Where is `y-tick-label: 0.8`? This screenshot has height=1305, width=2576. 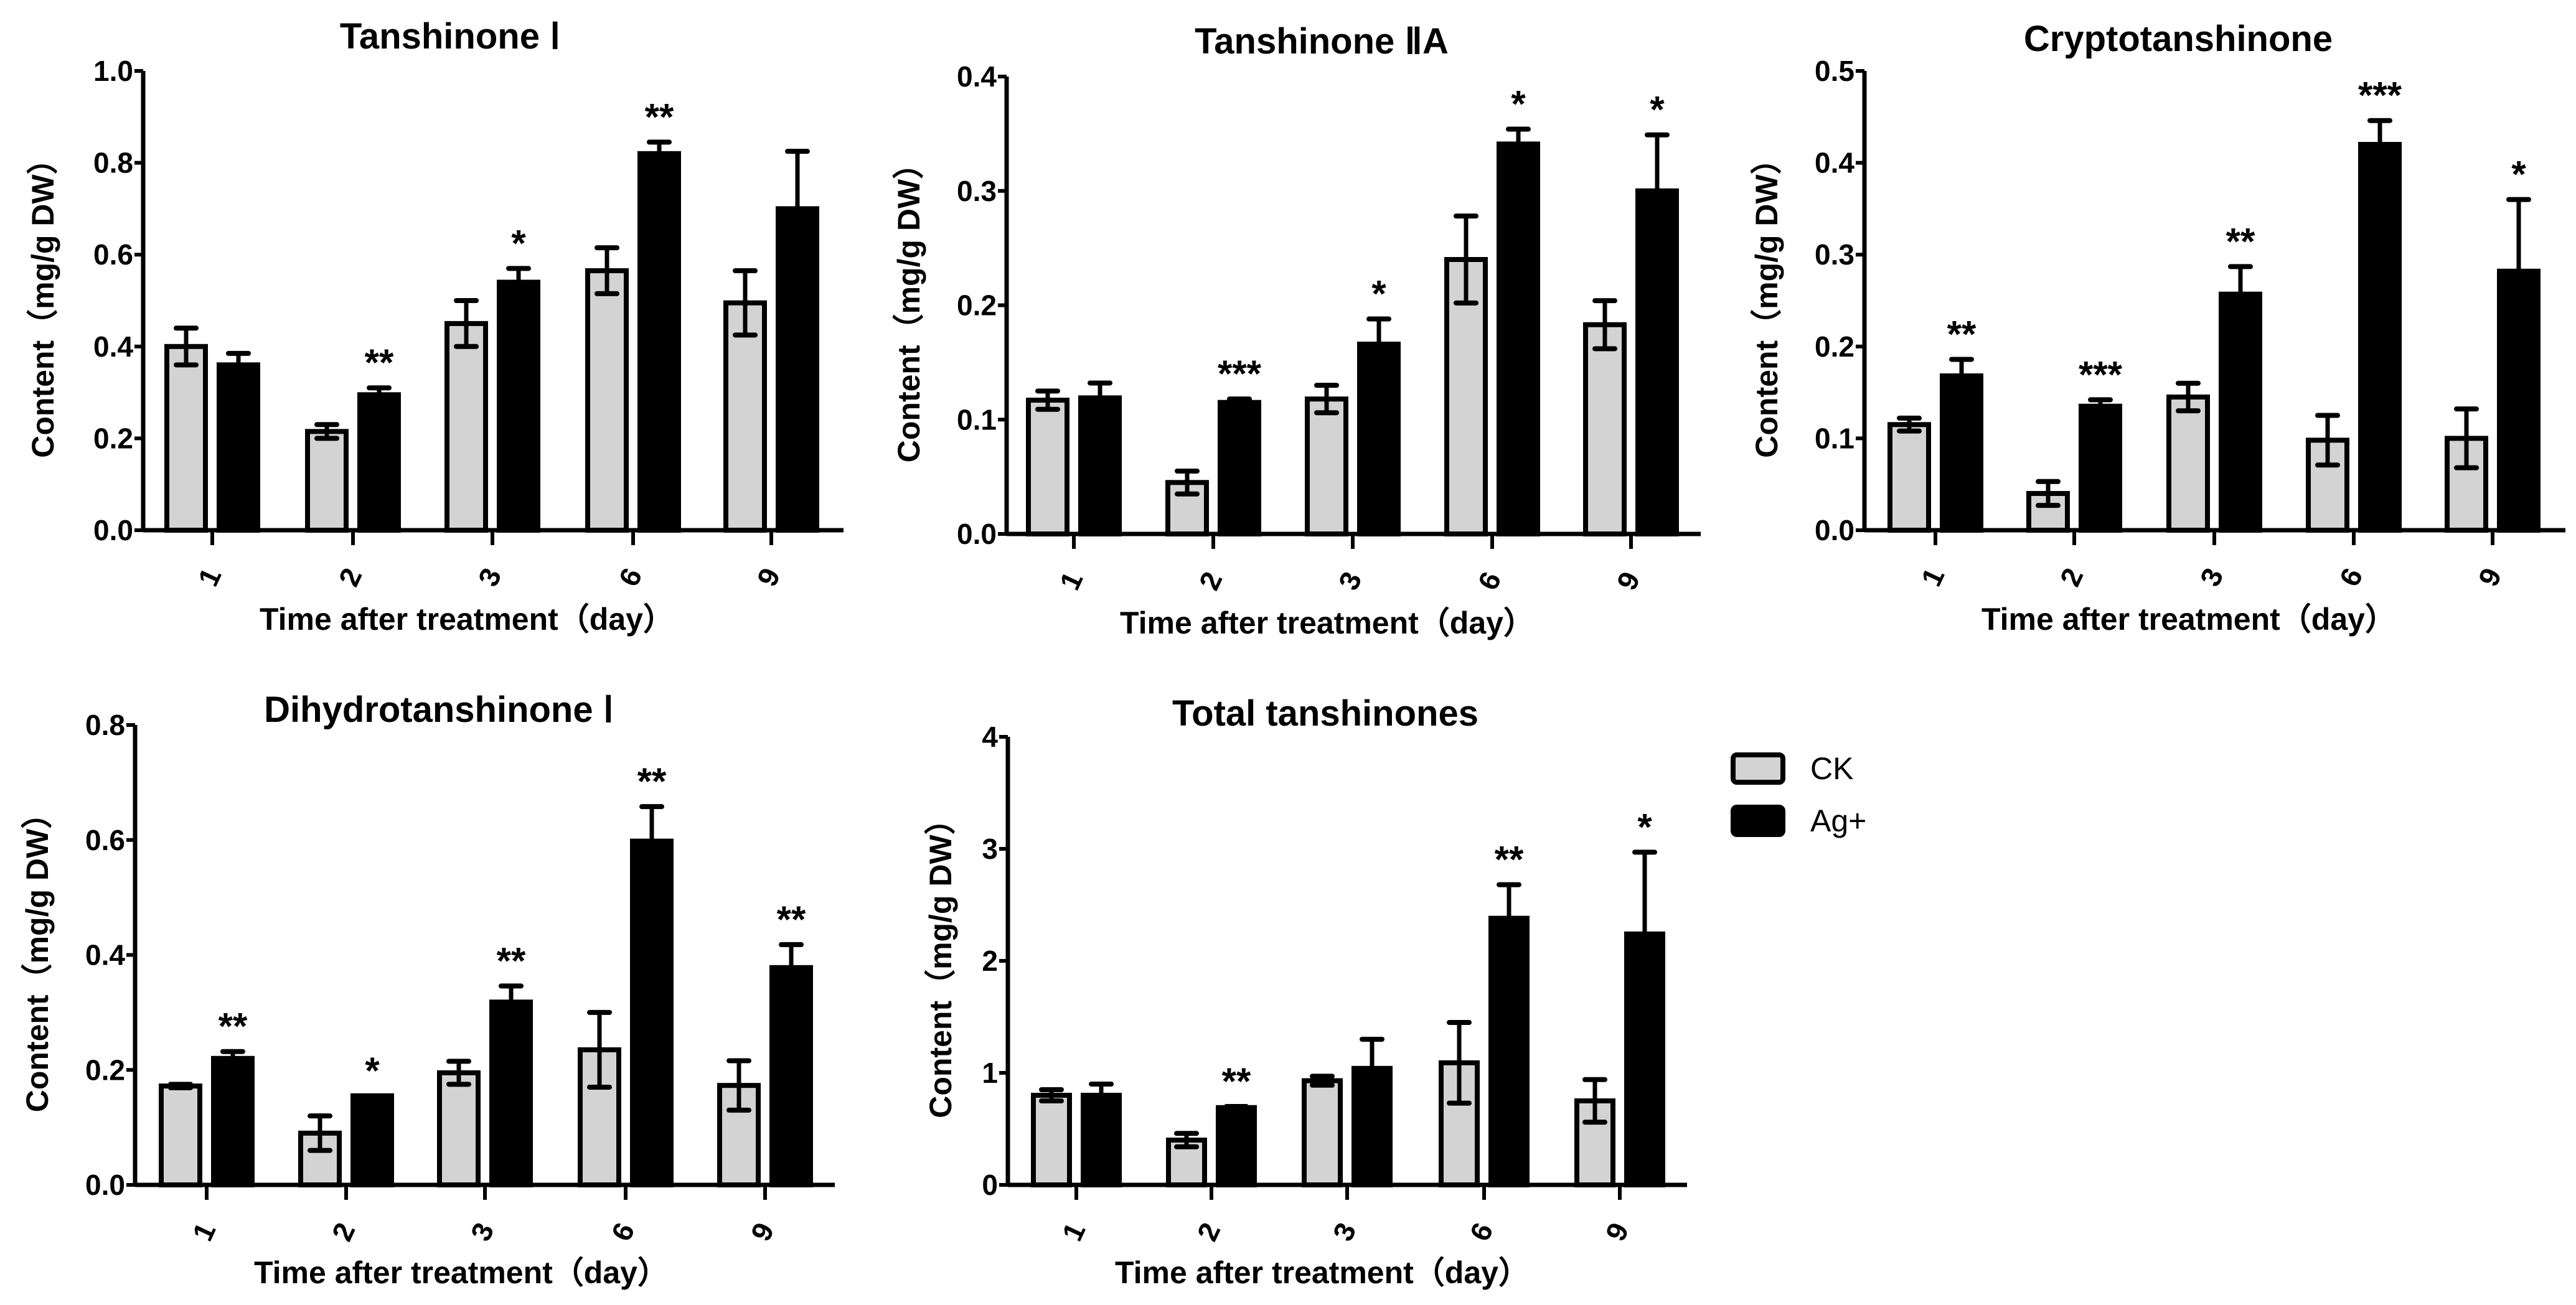 y-tick-label: 0.8 is located at coordinates (105, 725).